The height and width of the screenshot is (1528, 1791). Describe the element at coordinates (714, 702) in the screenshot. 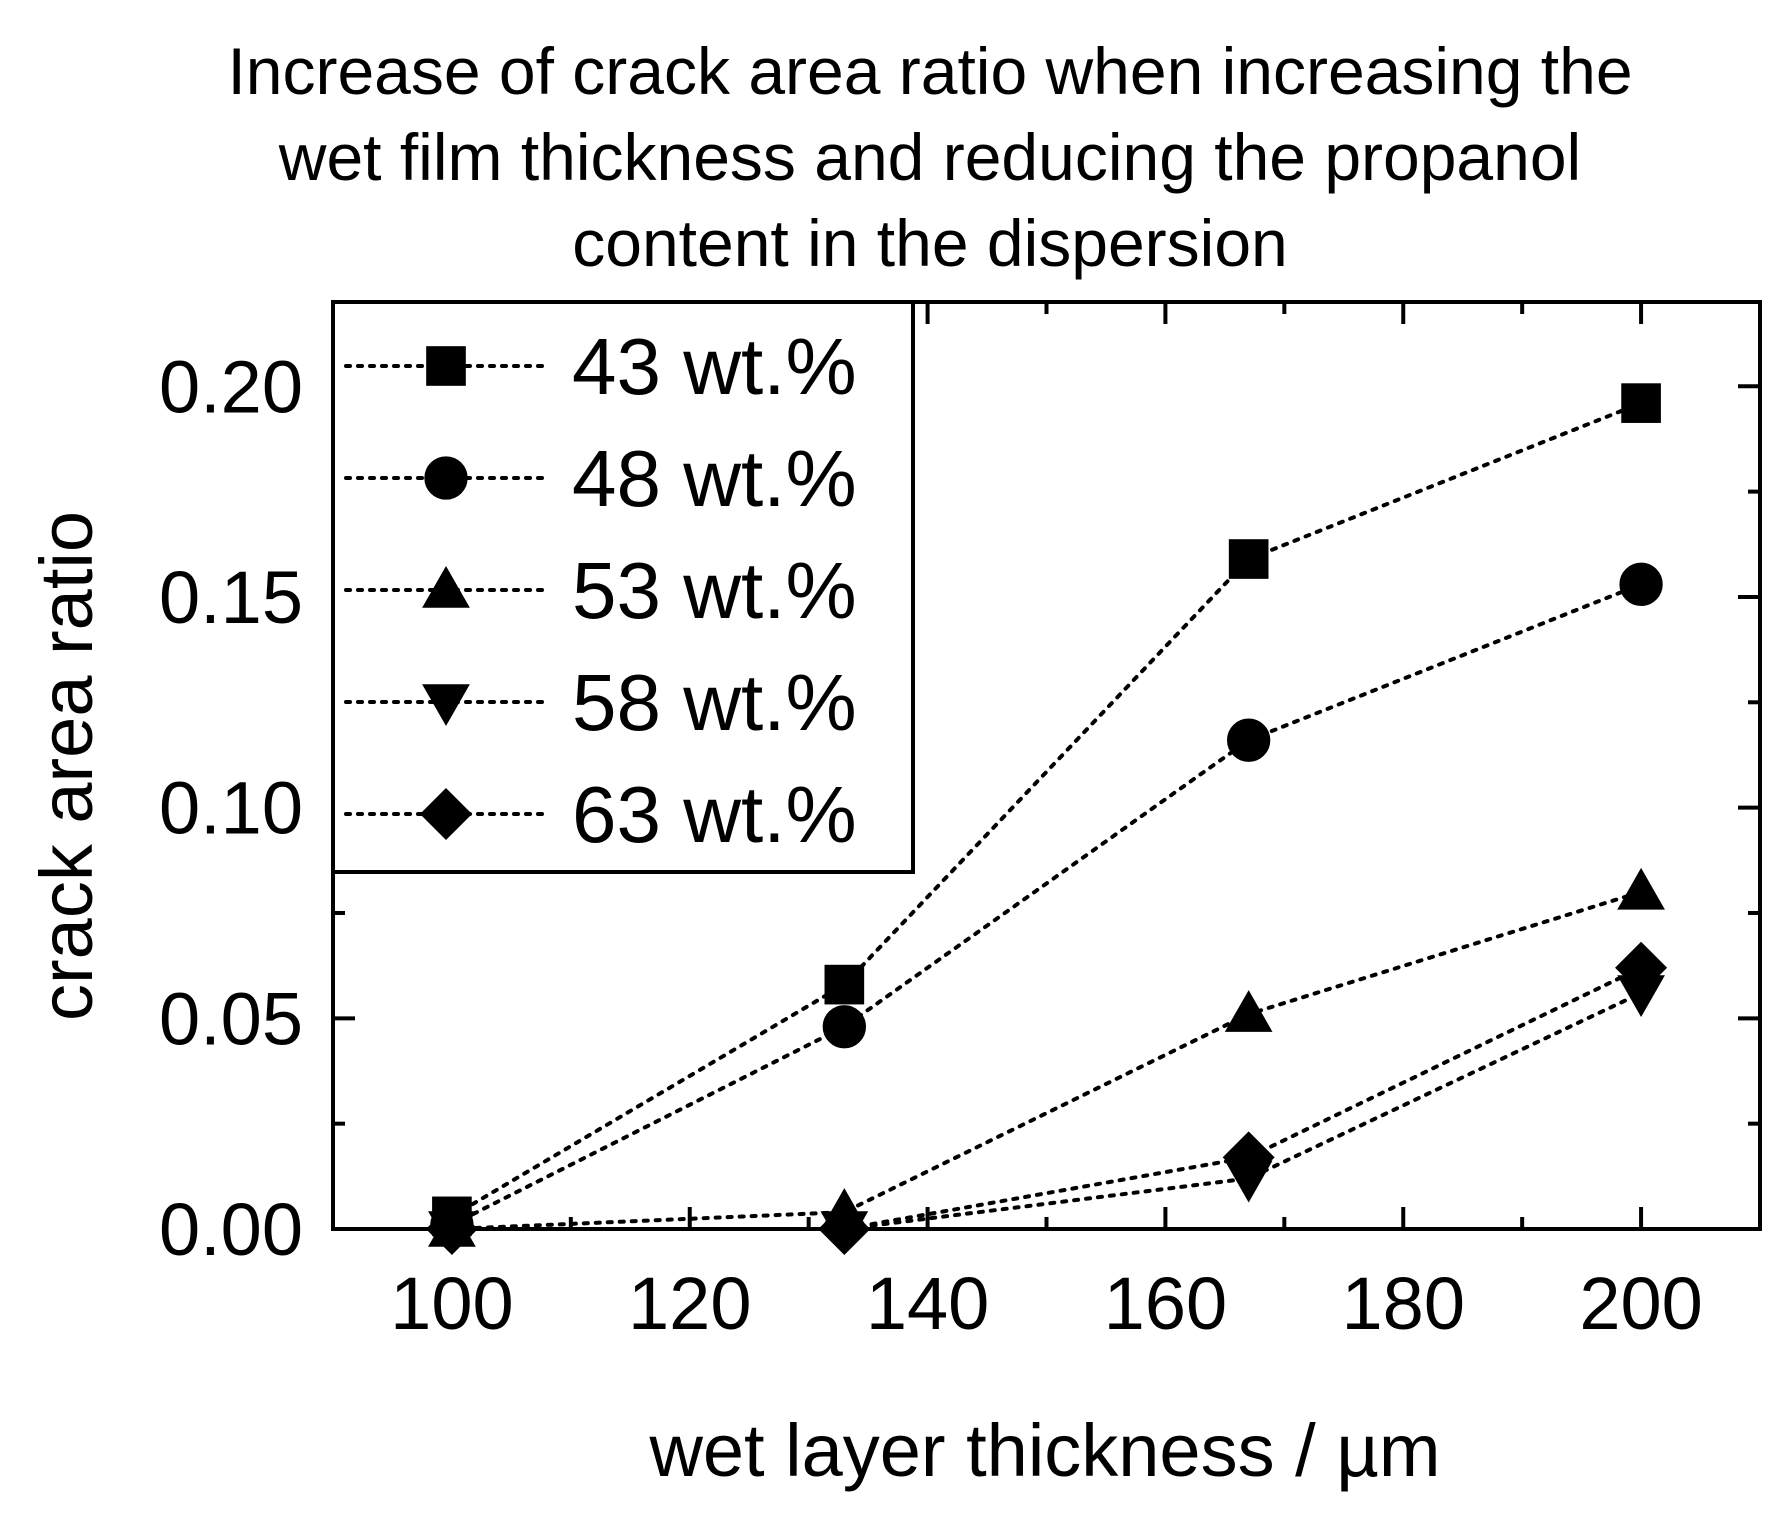

I see `legend-label: 58 wt.%` at that location.